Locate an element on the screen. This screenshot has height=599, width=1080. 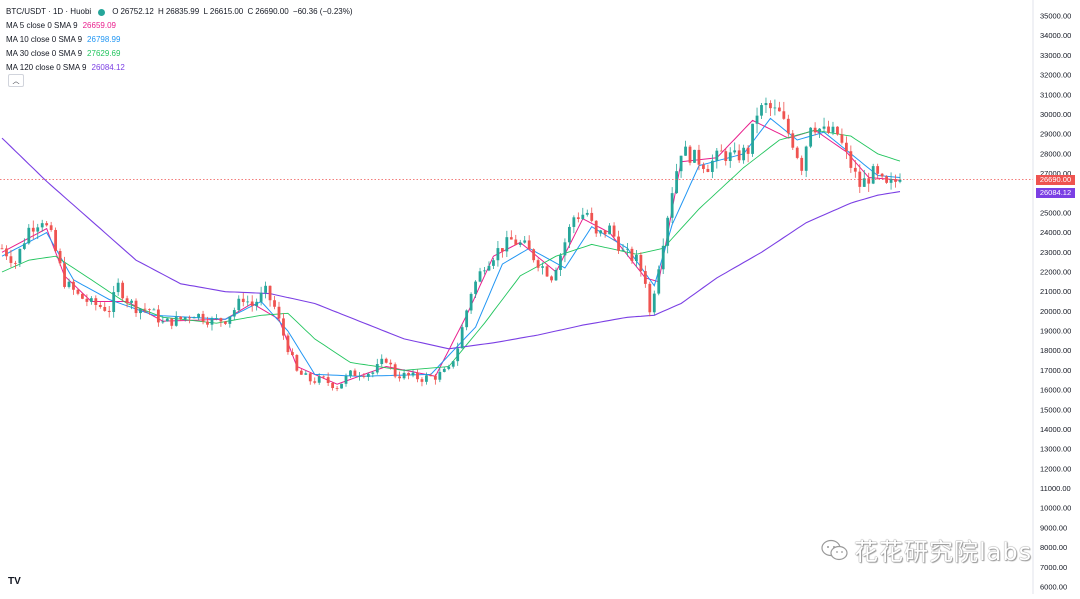
ma120-price-tag: 26084.12 is located at coordinates (1055, 192).